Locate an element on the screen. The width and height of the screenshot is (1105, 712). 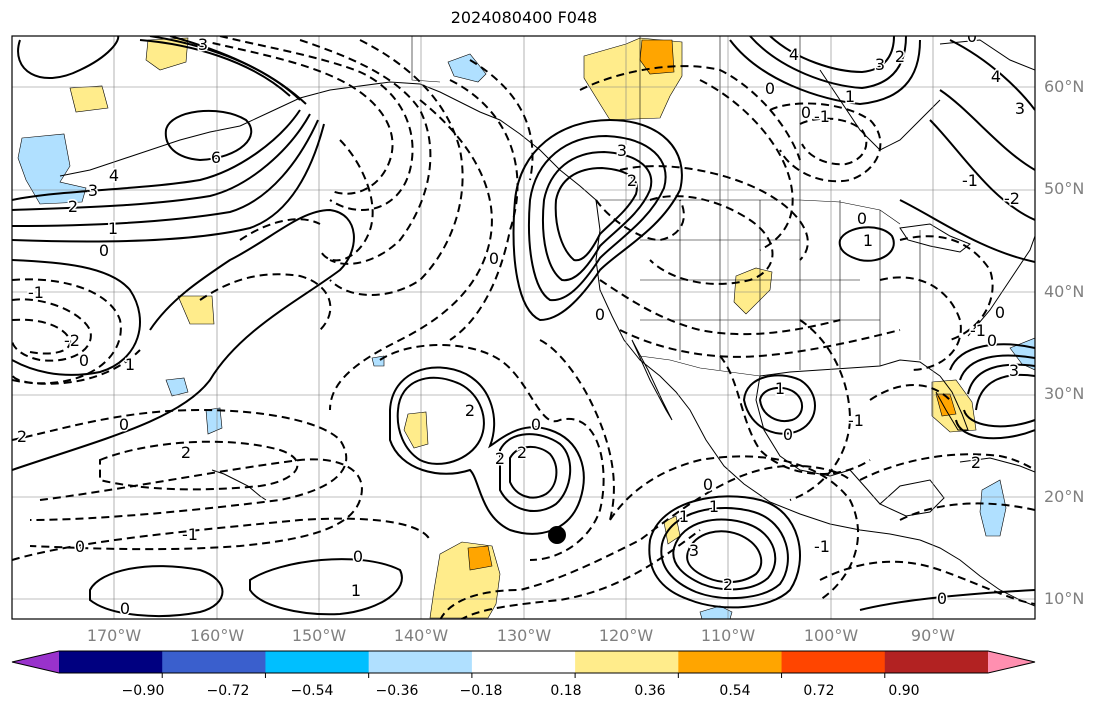
lat-label: 30°N is located at coordinates (1064, 393).